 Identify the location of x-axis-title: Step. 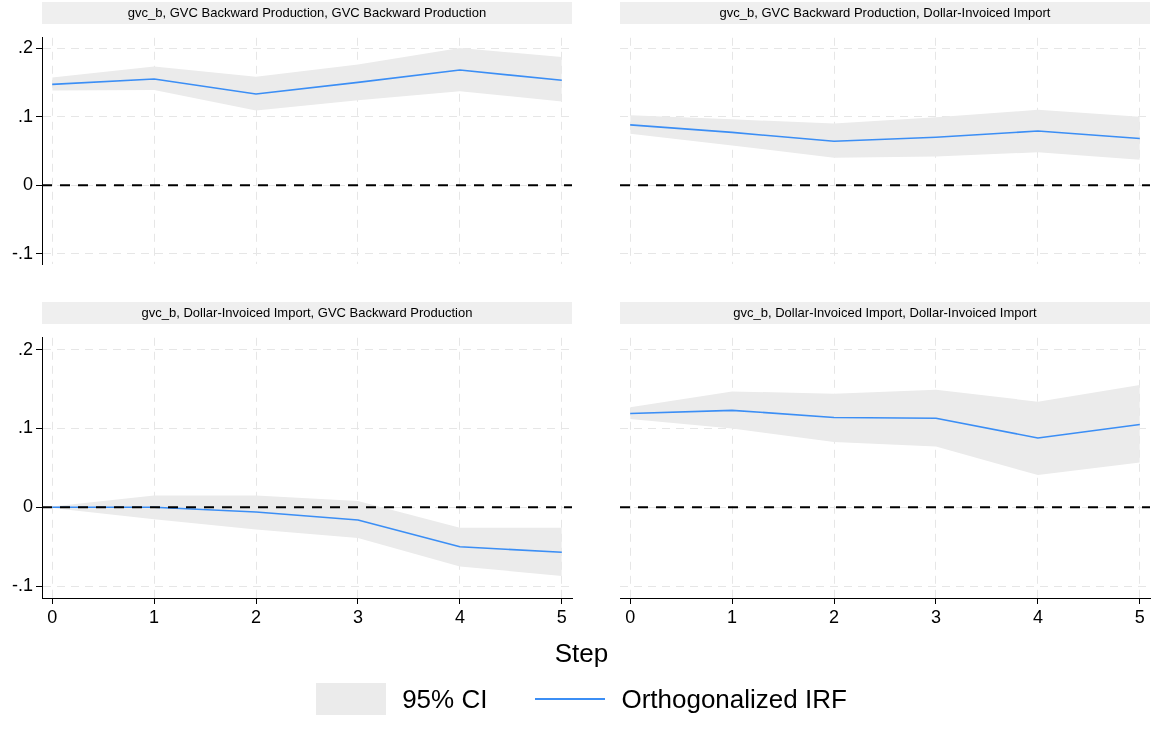
(581, 653).